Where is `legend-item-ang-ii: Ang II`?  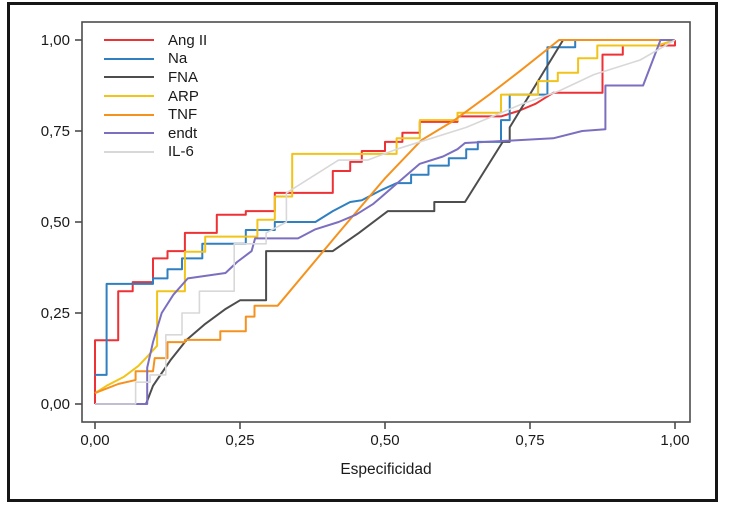 legend-item-ang-ii: Ang II is located at coordinates (155, 40).